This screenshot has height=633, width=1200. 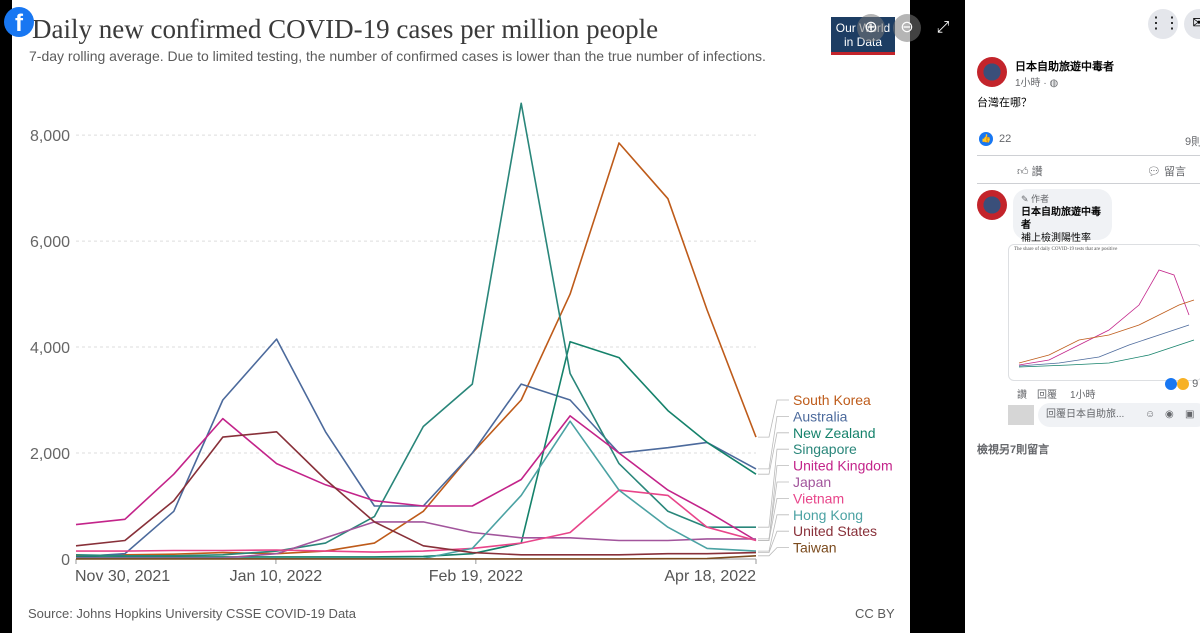 What do you see at coordinates (19, 22) in the screenshot?
I see `facebook-logo-icon: f` at bounding box center [19, 22].